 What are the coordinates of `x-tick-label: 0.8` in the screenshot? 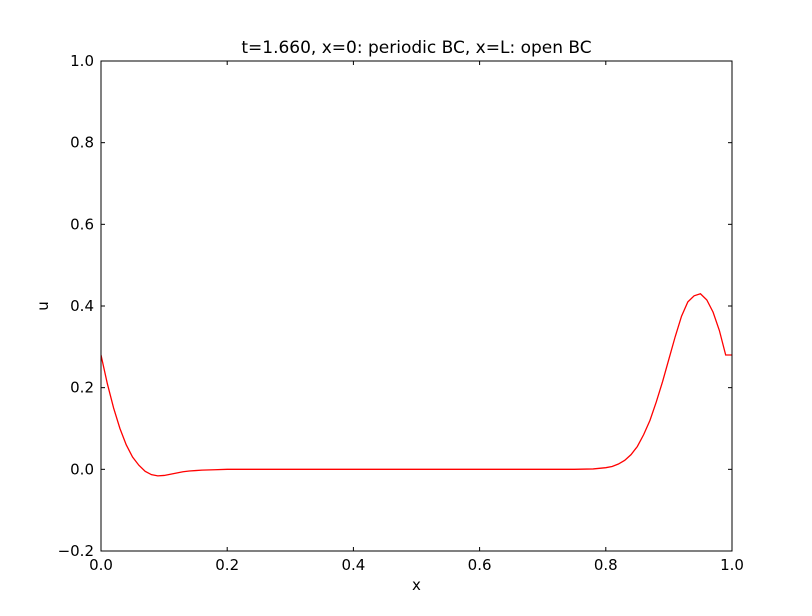 It's located at (606, 565).